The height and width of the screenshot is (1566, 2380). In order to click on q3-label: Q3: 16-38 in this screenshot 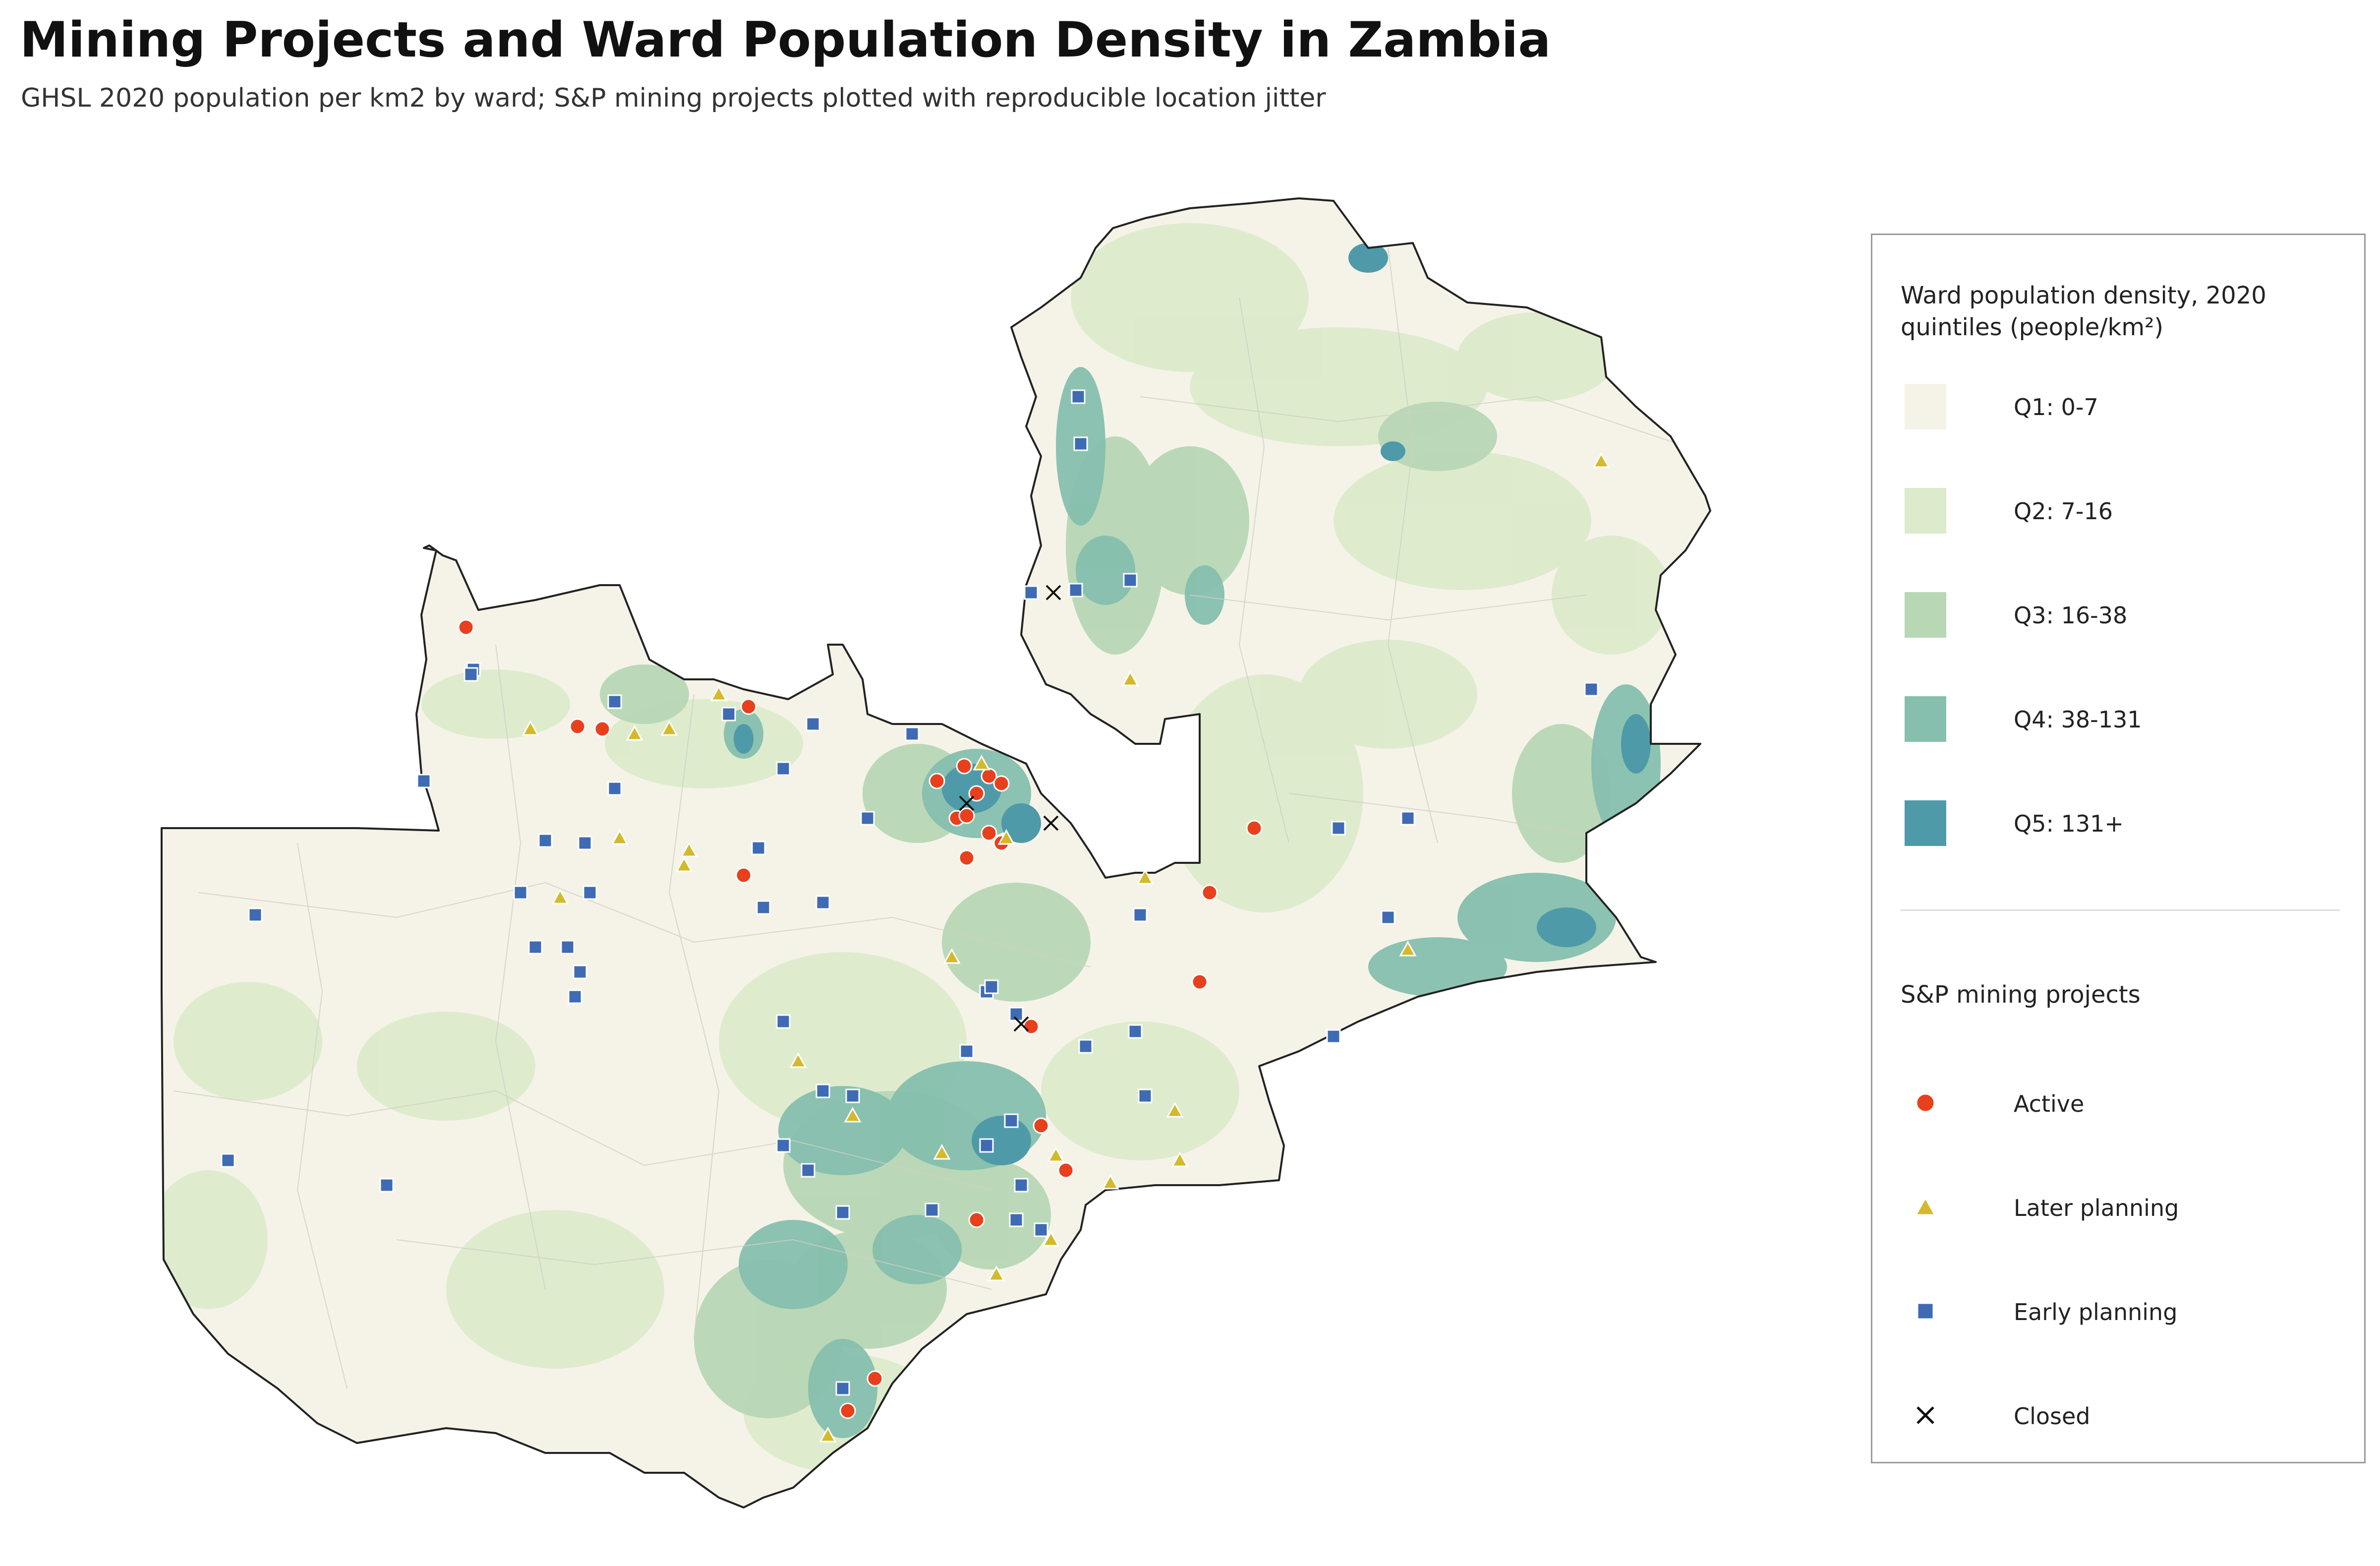, I will do `click(2071, 615)`.